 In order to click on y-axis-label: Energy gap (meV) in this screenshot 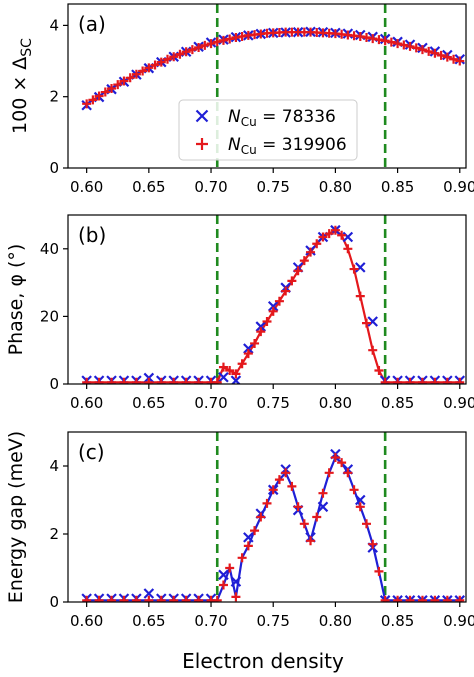, I will do `click(16, 517)`.